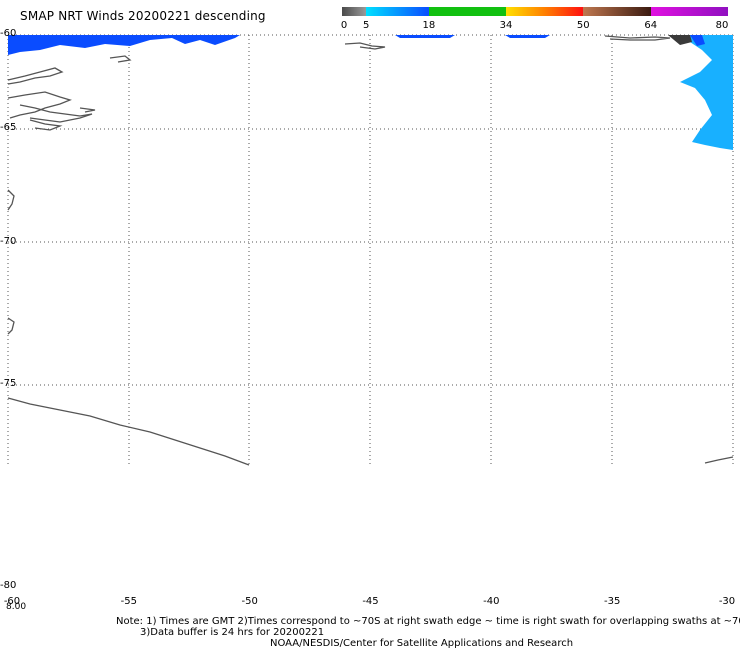  What do you see at coordinates (249, 601) in the screenshot?
I see `lon-tick-label: -50` at bounding box center [249, 601].